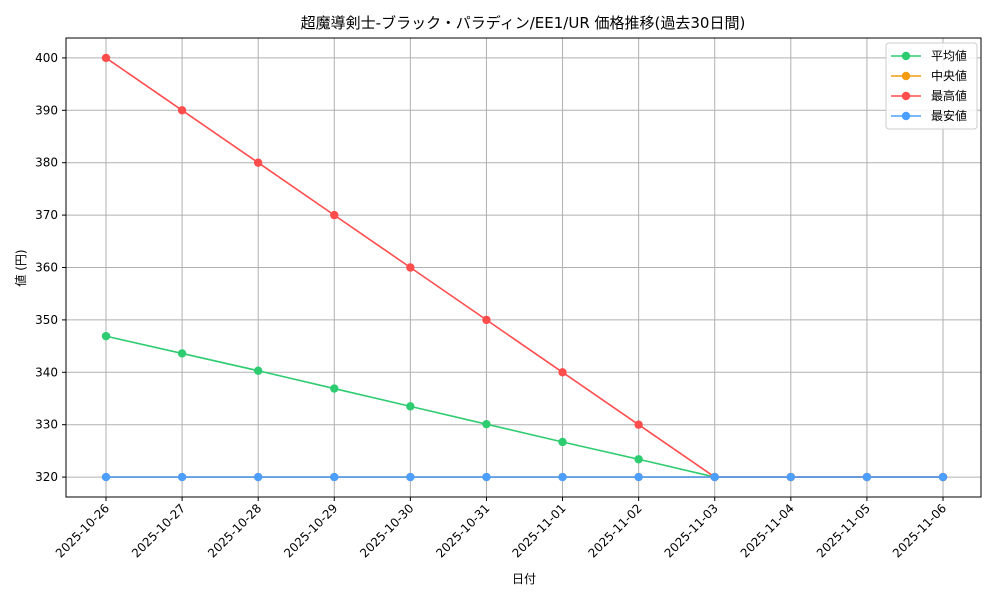 This screenshot has width=1000, height=604. Describe the element at coordinates (767, 530) in the screenshot. I see `x-tick-label: 2025-11-04` at that location.